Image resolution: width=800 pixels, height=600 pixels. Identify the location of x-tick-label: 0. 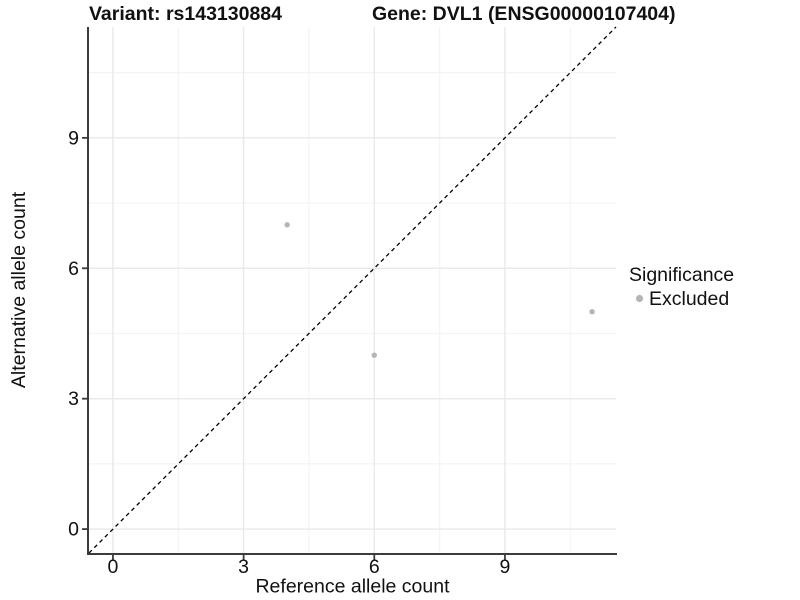
(113, 567).